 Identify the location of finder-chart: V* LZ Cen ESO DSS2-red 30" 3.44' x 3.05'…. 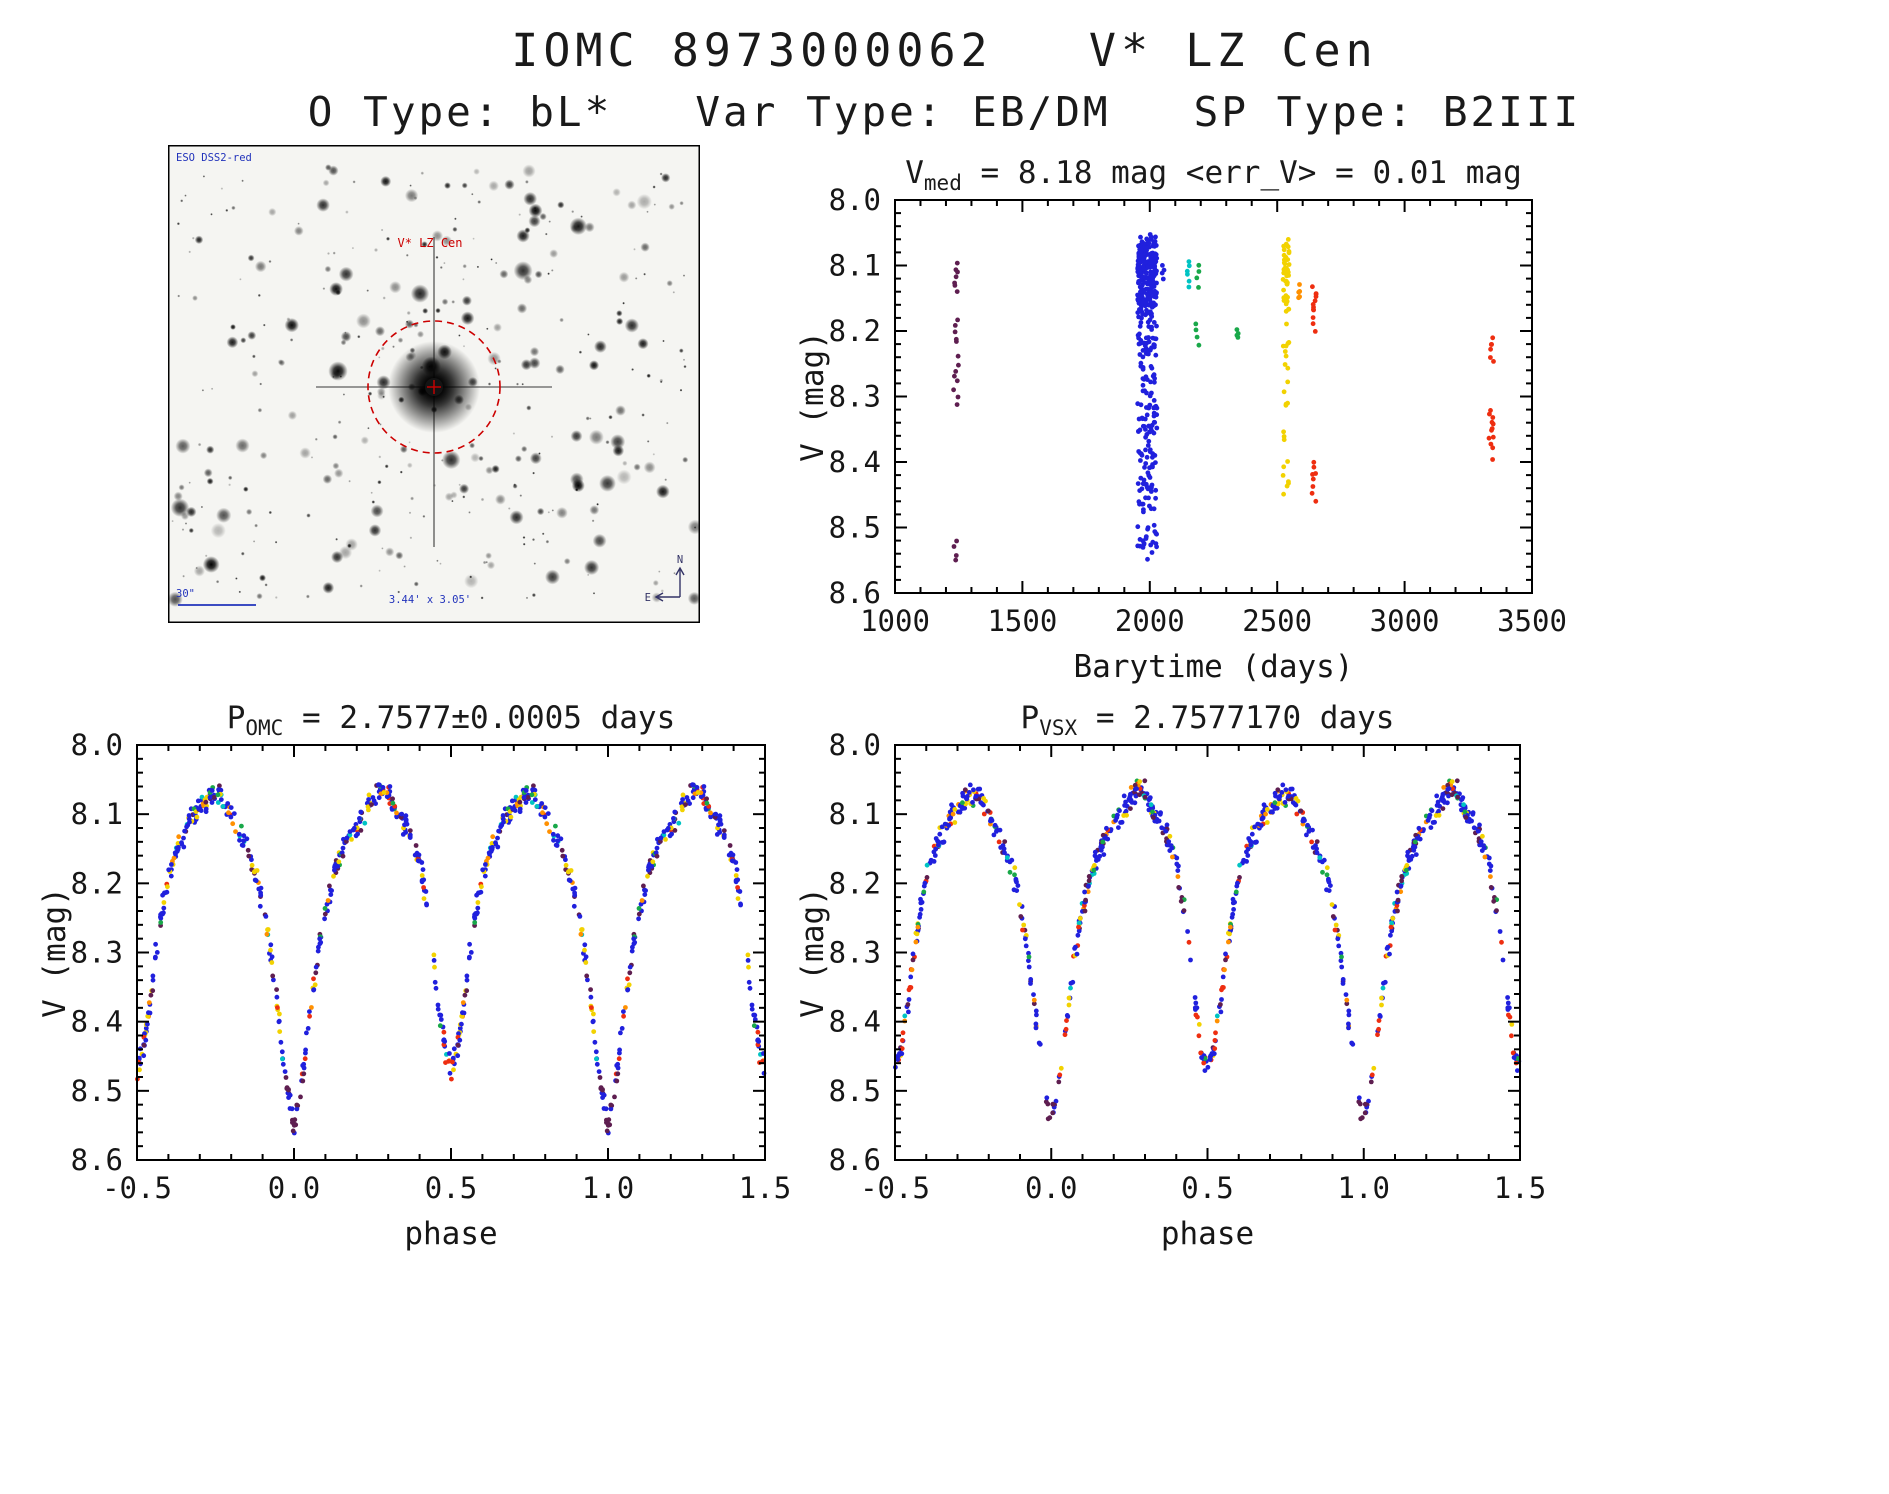
(434, 384).